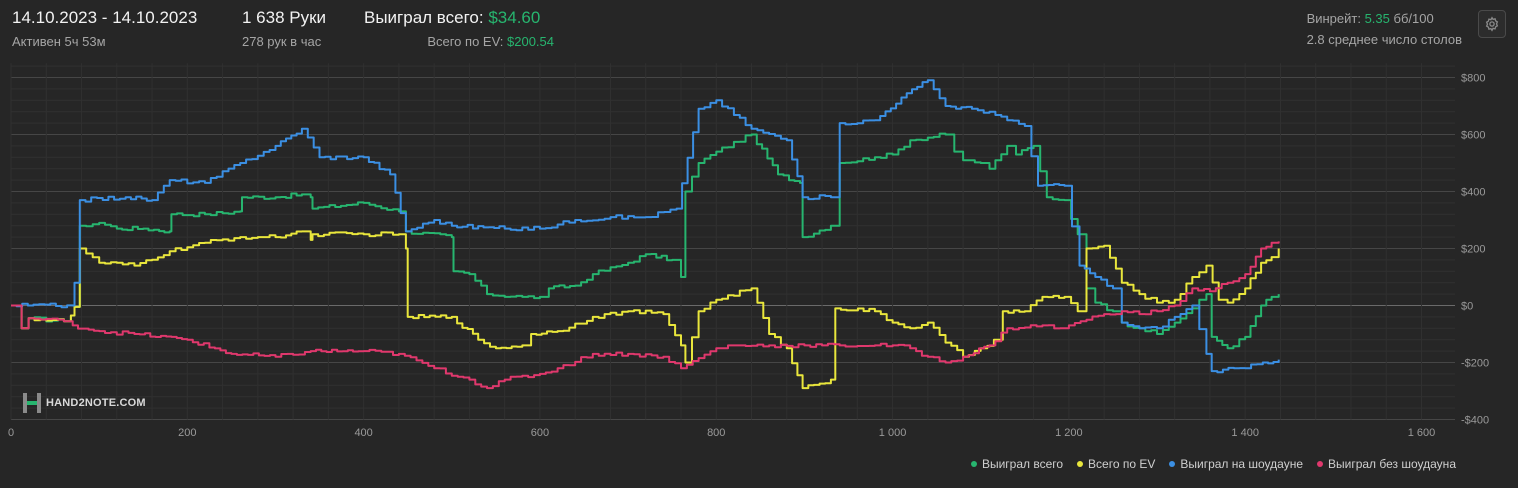 The image size is (1518, 488). I want to click on x-tick-label: 1 400, so click(1245, 433).